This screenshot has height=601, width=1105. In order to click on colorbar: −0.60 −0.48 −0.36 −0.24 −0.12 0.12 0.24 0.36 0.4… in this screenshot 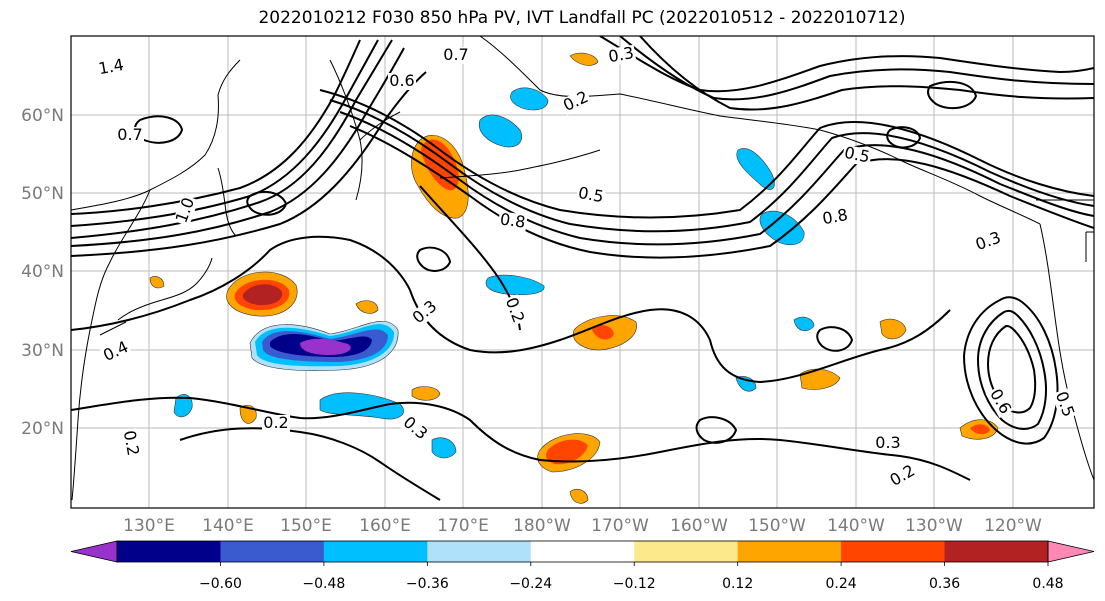, I will do `click(582, 566)`.